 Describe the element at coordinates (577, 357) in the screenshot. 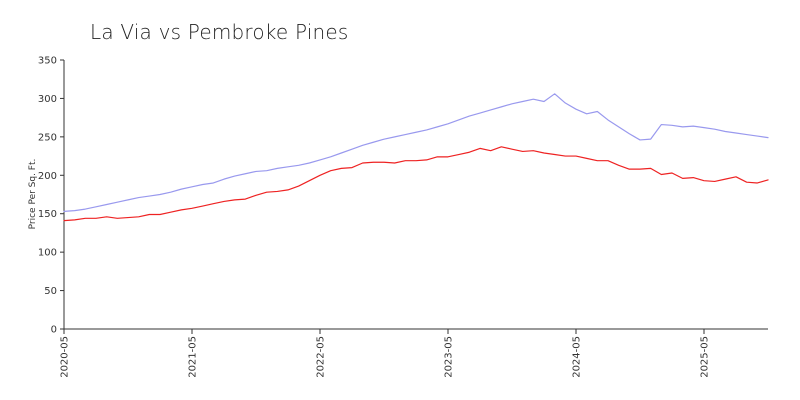

I see `x-tick-label: 2024-05` at that location.